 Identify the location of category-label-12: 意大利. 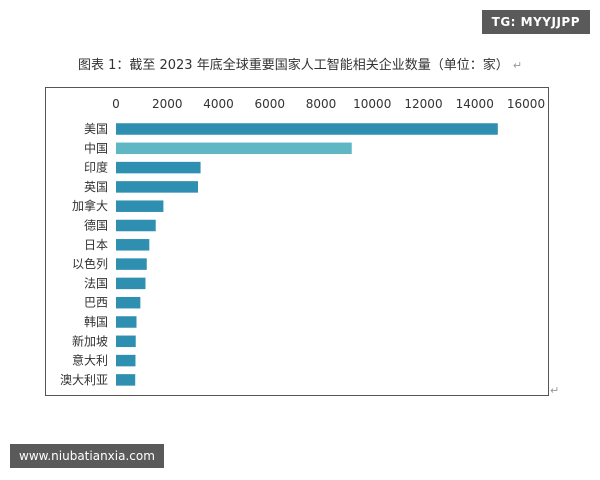
(90, 360).